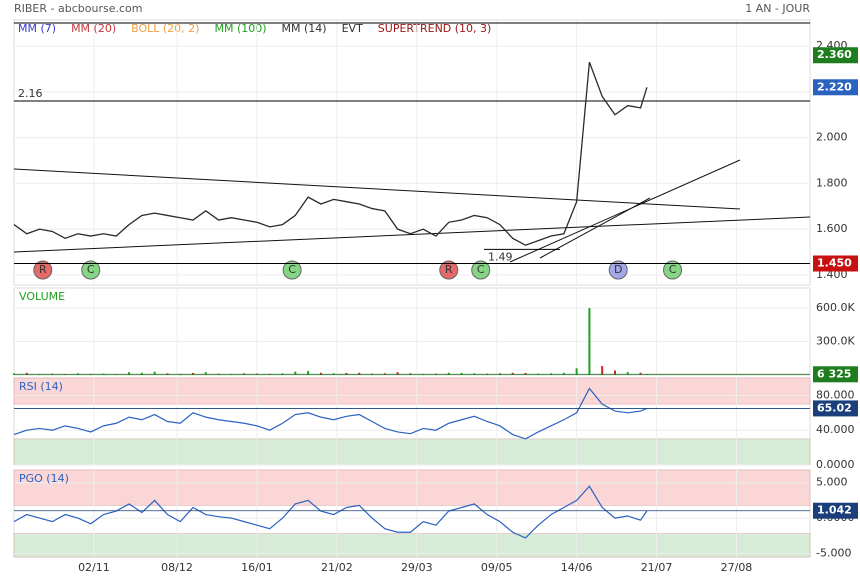 The image size is (860, 580). What do you see at coordinates (832, 182) in the screenshot?
I see `y-tick-label: 1.800` at bounding box center [832, 182].